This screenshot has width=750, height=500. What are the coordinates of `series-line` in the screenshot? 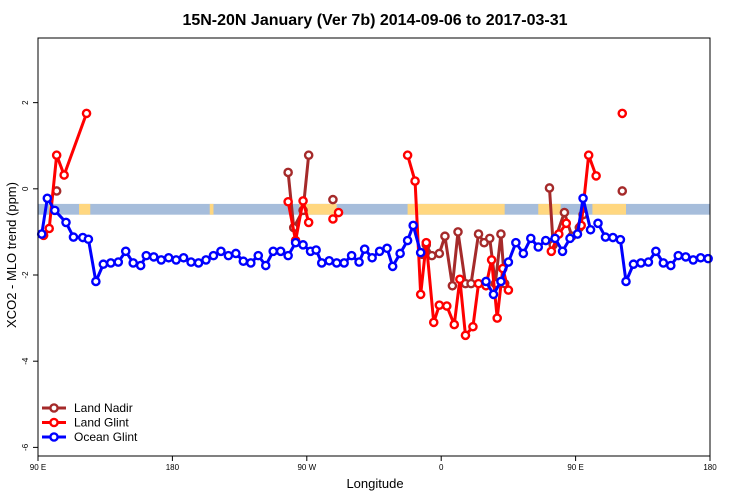 It's located at (588, 189).